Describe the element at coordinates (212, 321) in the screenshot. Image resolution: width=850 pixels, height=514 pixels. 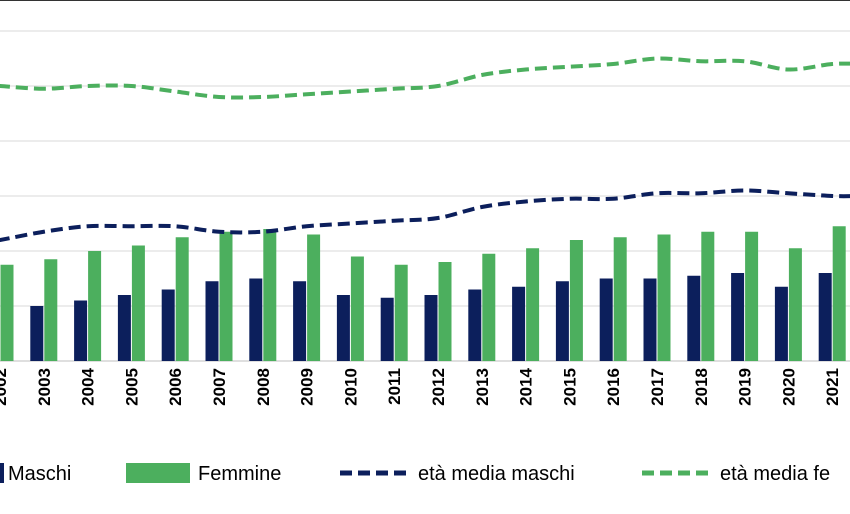
I see `bar-maschi-2007` at that location.